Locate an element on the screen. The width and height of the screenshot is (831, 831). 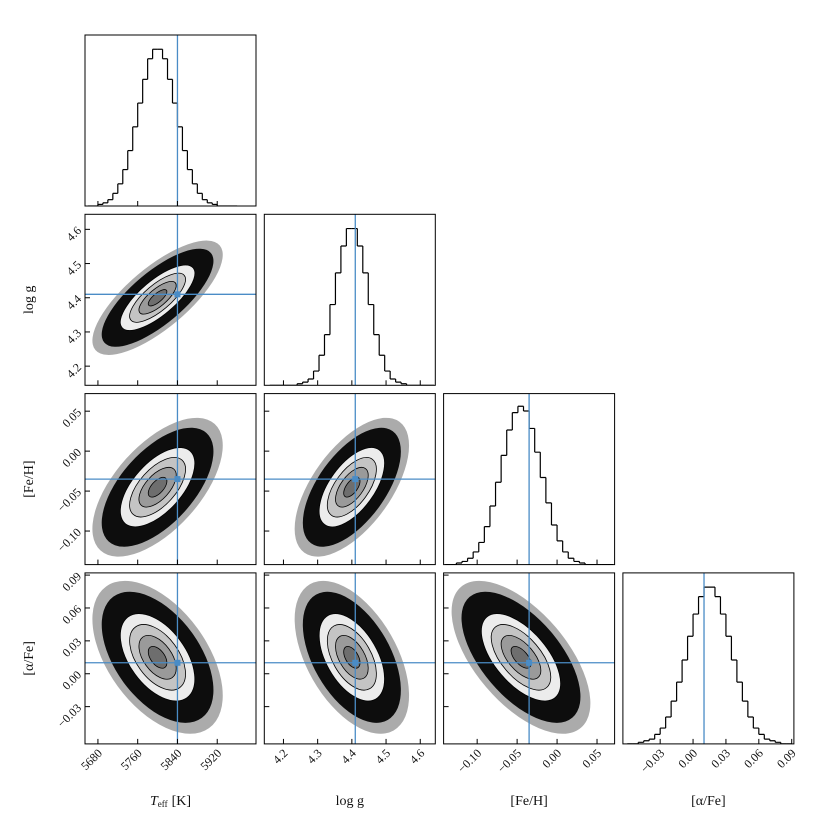
y-tick-label: 4.2 is located at coordinates (74, 370).